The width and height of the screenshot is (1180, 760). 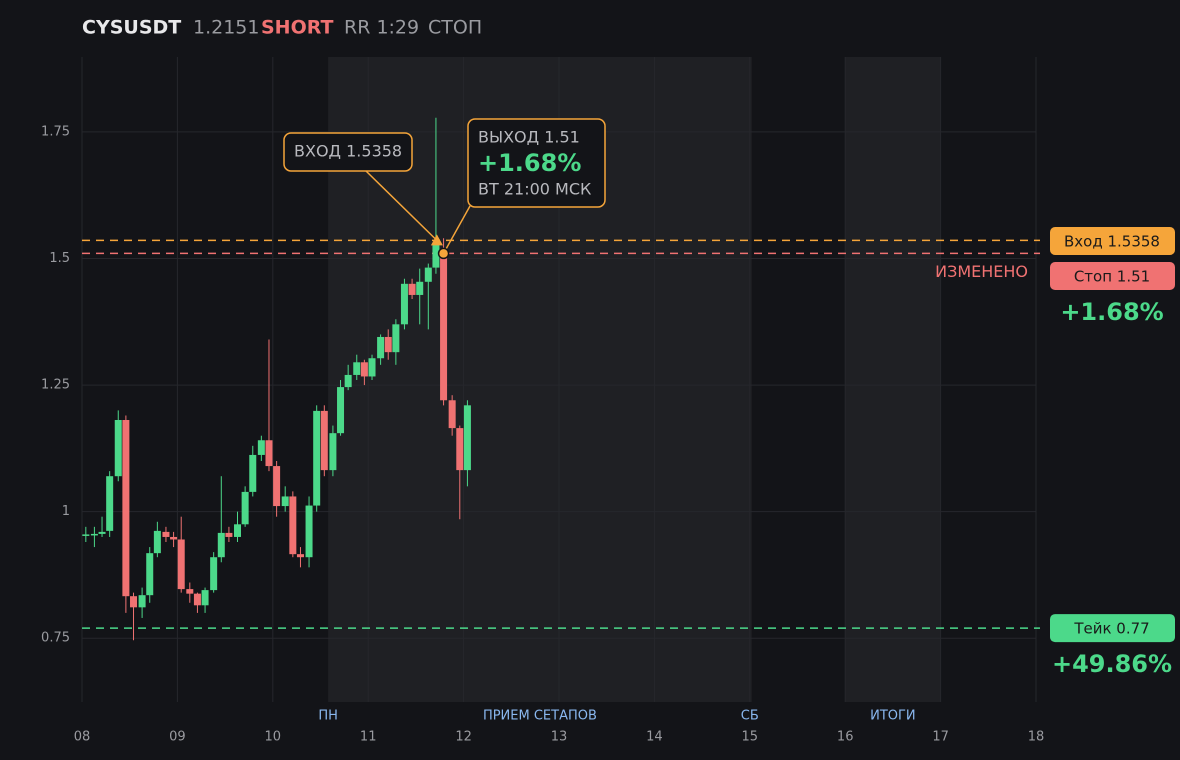 I want to click on annotation-text: +1.68%, so click(x=529, y=163).